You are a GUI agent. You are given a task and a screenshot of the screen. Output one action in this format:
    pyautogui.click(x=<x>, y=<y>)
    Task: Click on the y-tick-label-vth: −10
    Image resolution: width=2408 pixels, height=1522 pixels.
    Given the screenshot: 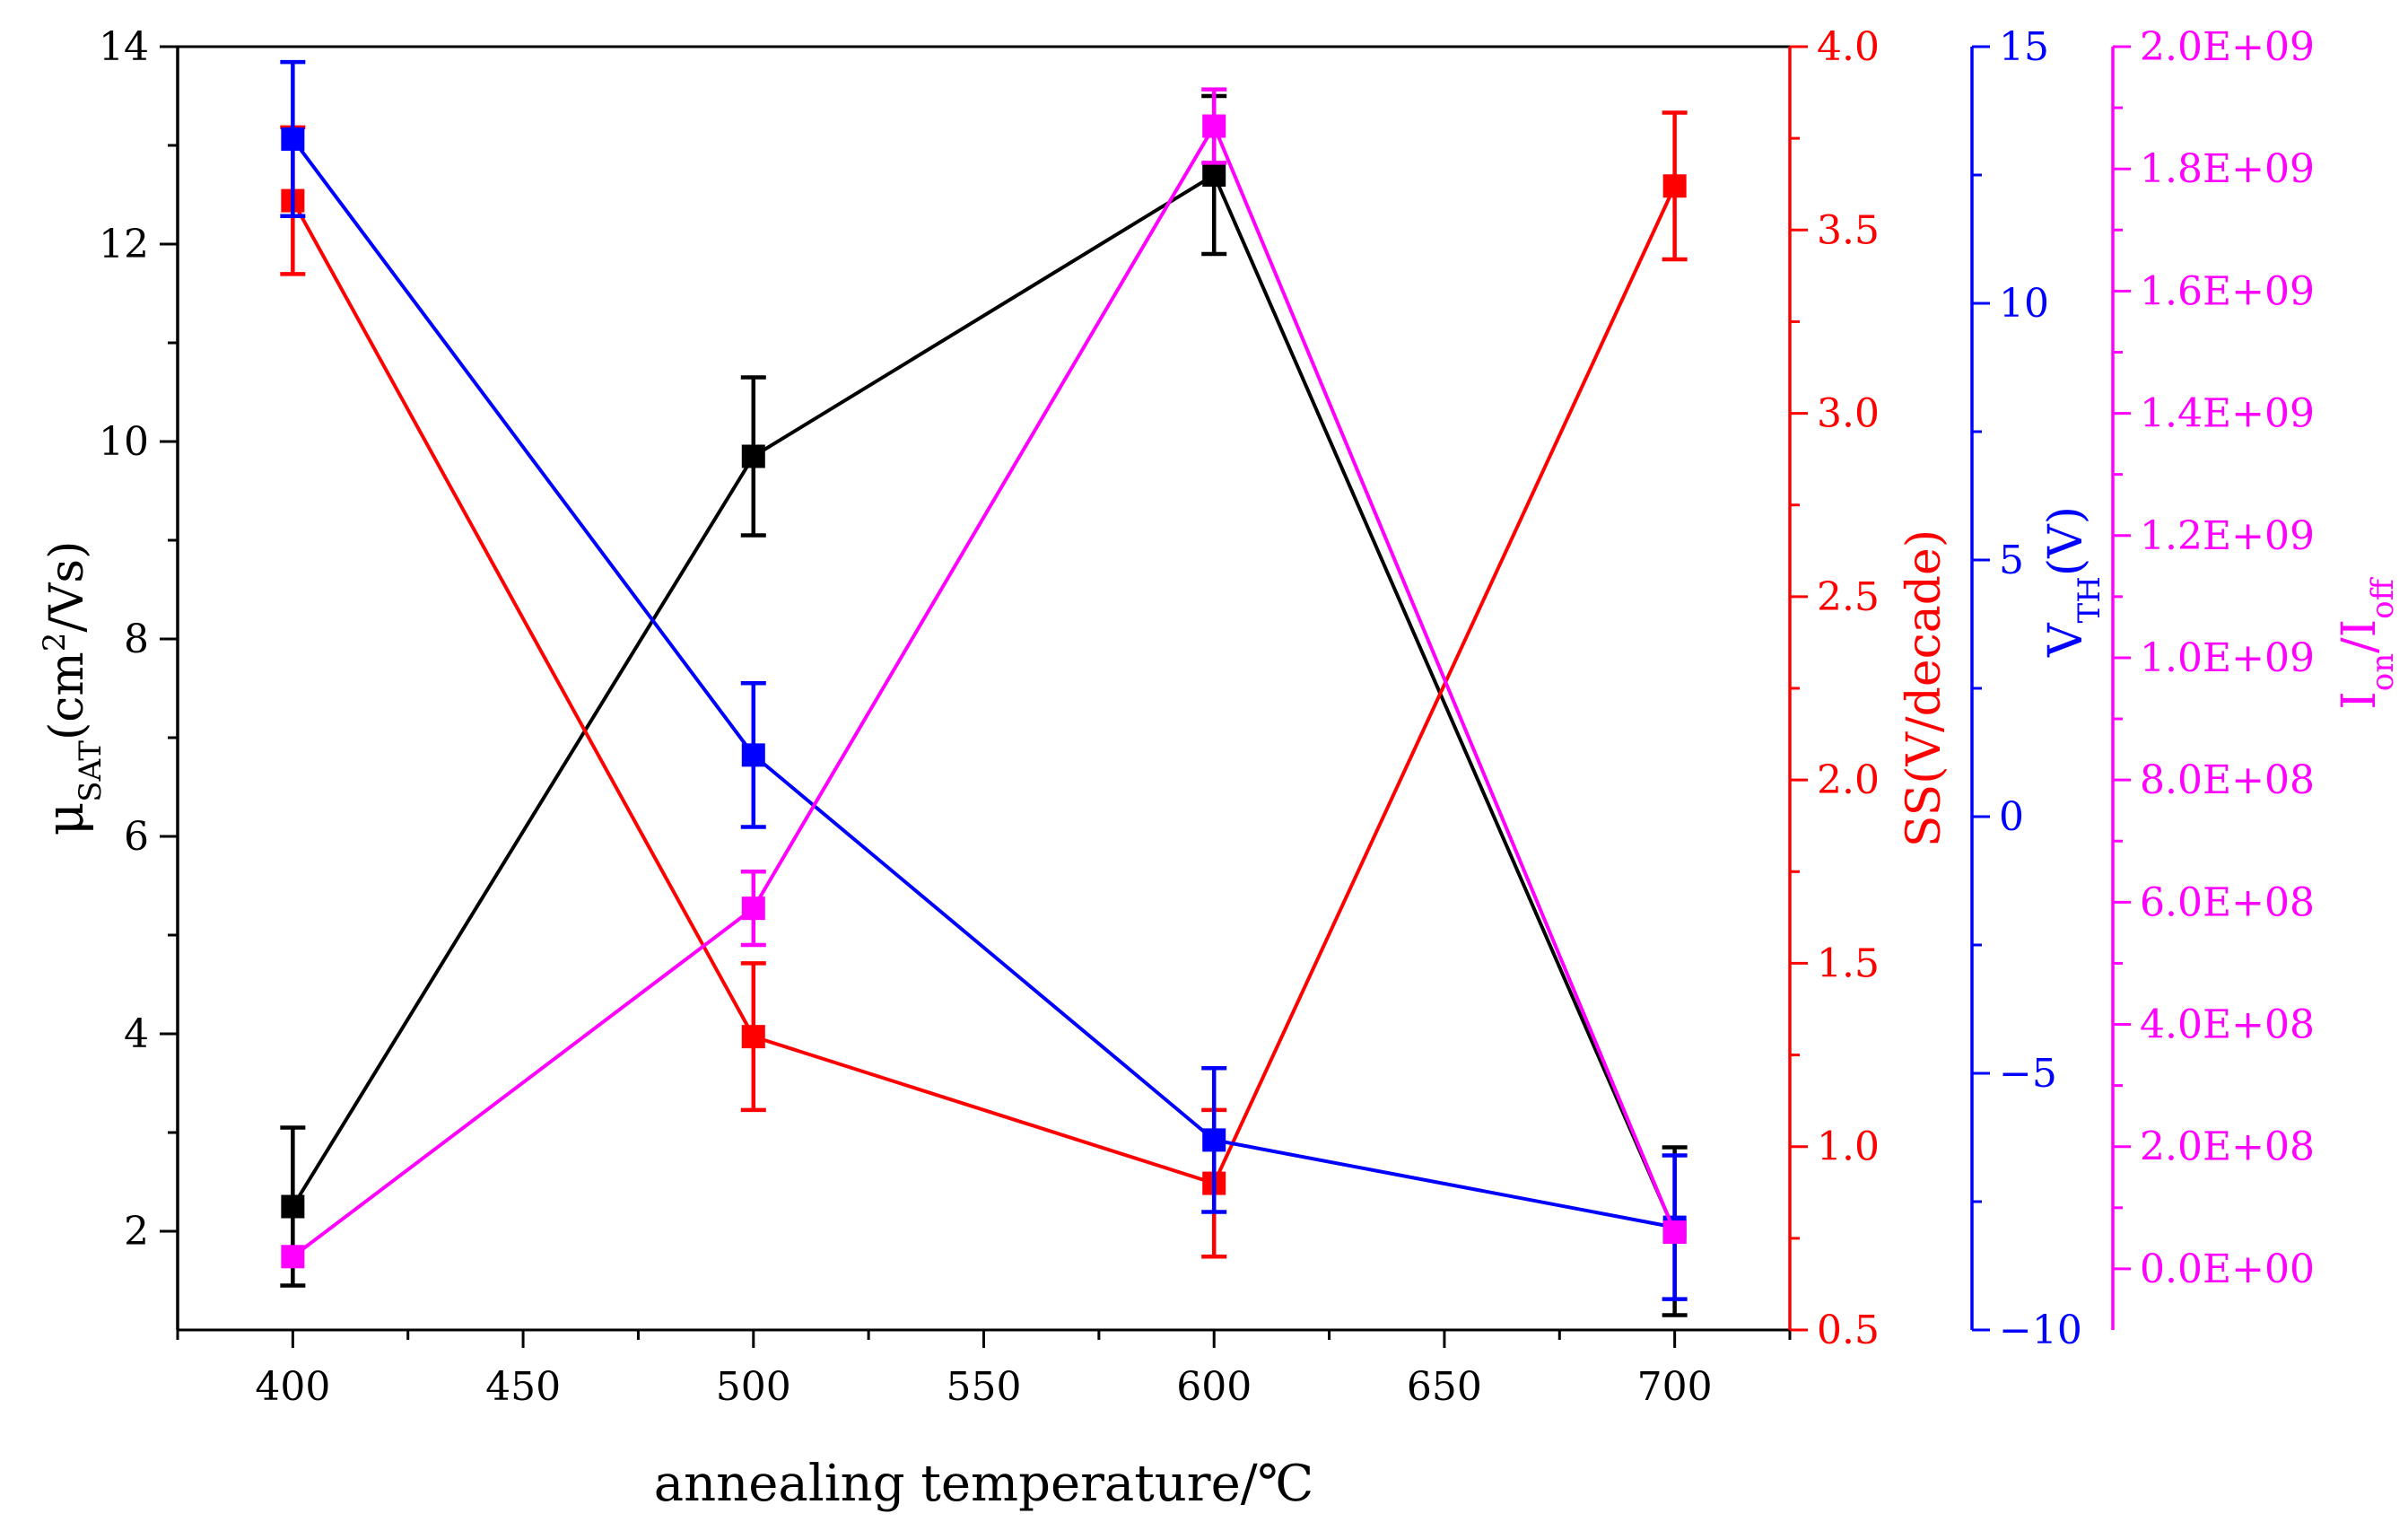 What is the action you would take?
    pyautogui.click(x=2040, y=1330)
    